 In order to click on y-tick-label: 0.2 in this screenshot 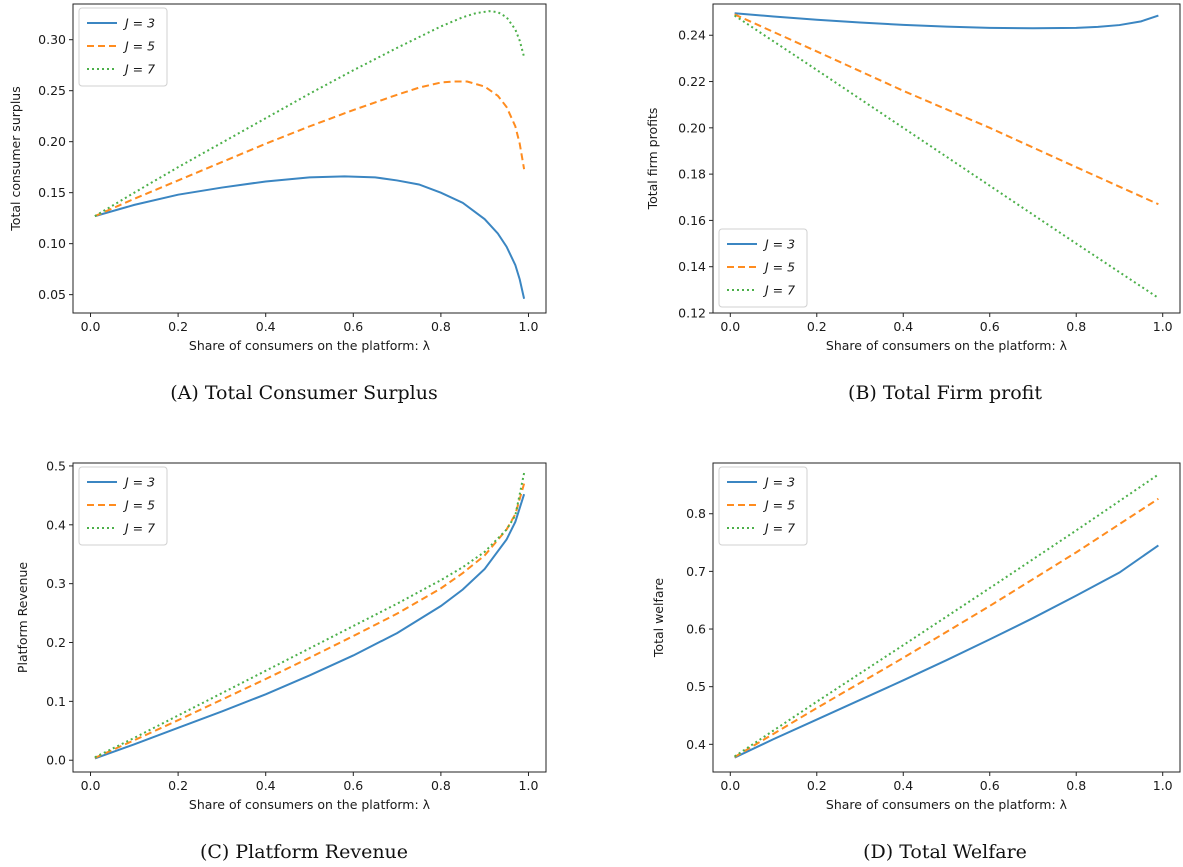, I will do `click(56, 642)`.